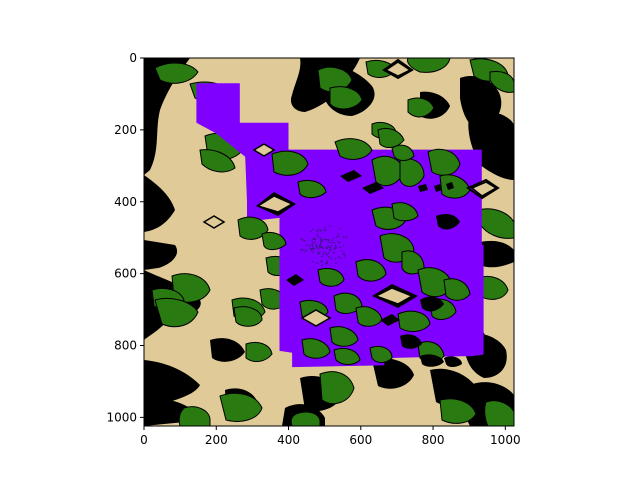 This screenshot has width=640, height=480. Describe the element at coordinates (360, 440) in the screenshot. I see `x-tick-label: 600` at that location.